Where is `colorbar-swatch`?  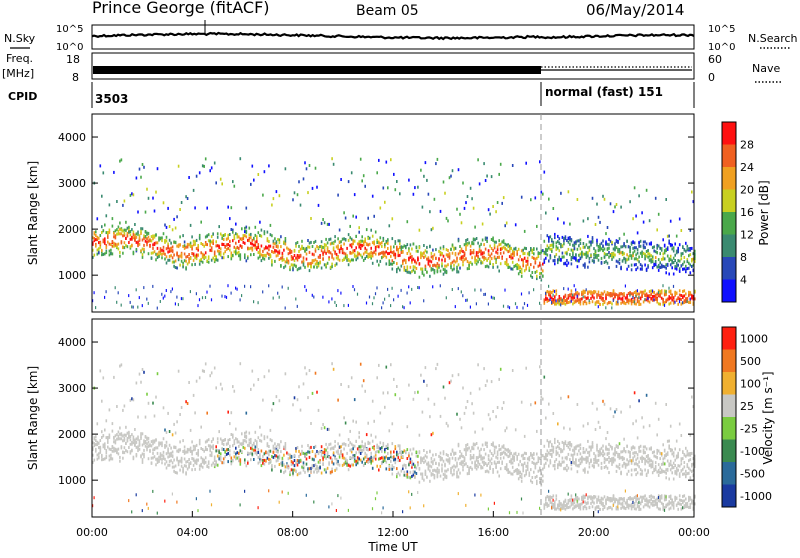
colorbar-swatch is located at coordinates (729, 246).